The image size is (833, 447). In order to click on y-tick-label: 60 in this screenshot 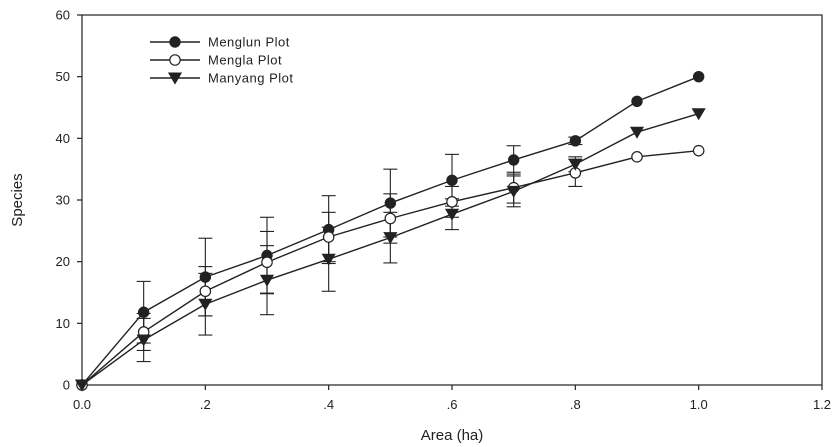, I will do `click(63, 15)`.